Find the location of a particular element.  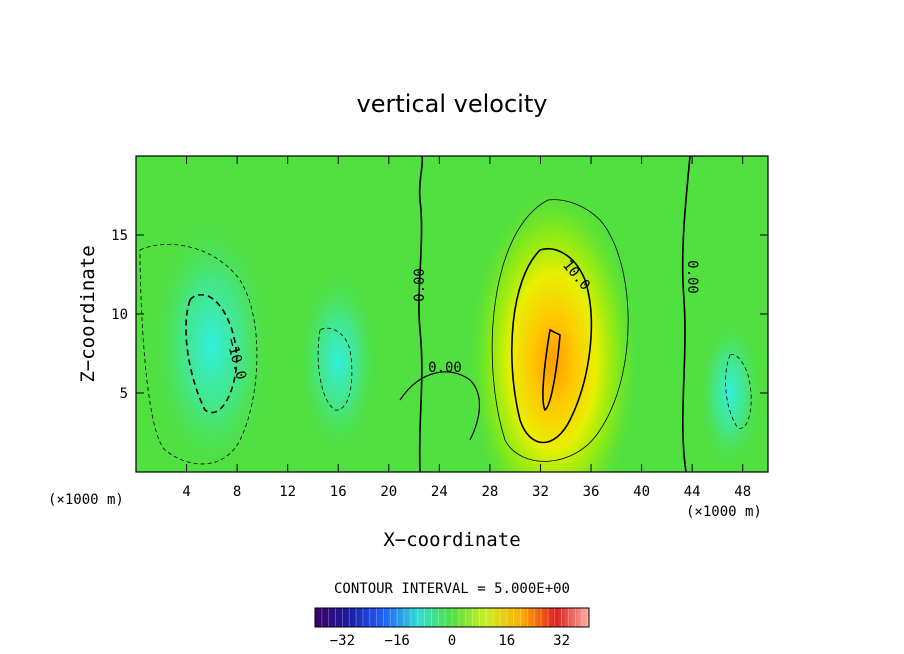

contour-label-zero-2: 0.00 is located at coordinates (692, 277).